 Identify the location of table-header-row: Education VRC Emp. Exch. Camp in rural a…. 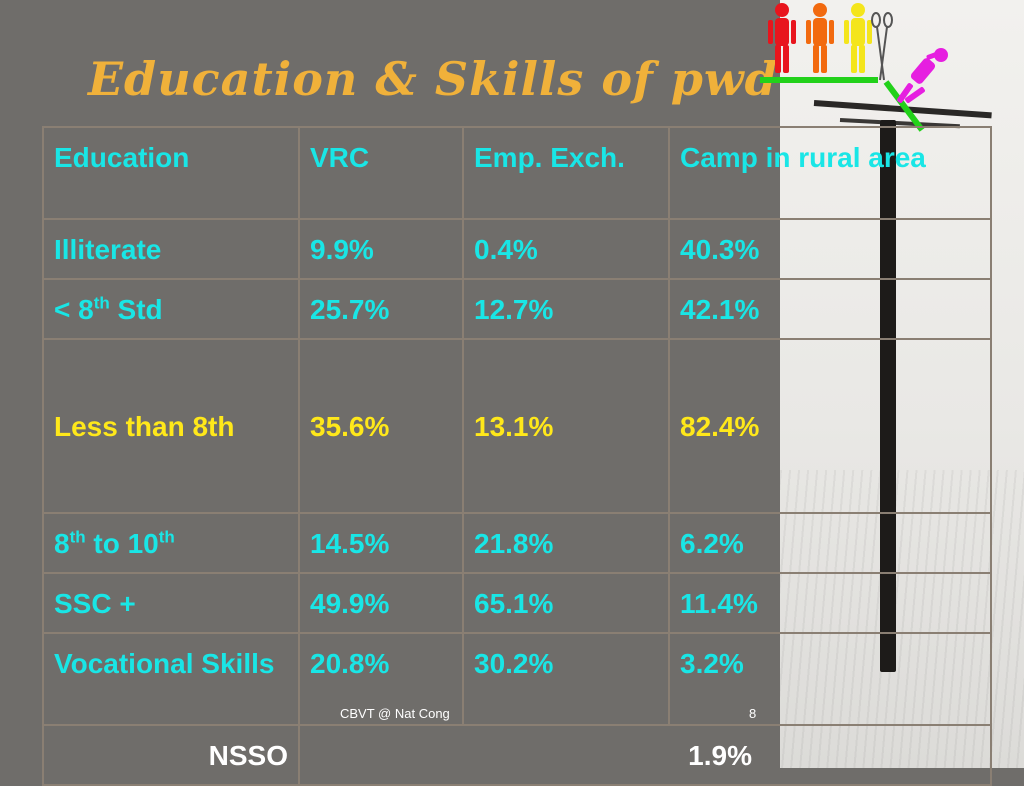
(517, 173).